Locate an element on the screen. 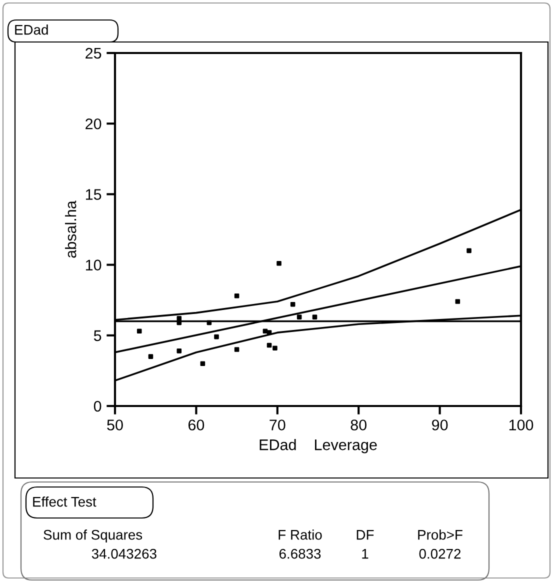 The width and height of the screenshot is (553, 584). y-tick-label: 5 is located at coordinates (98, 336).